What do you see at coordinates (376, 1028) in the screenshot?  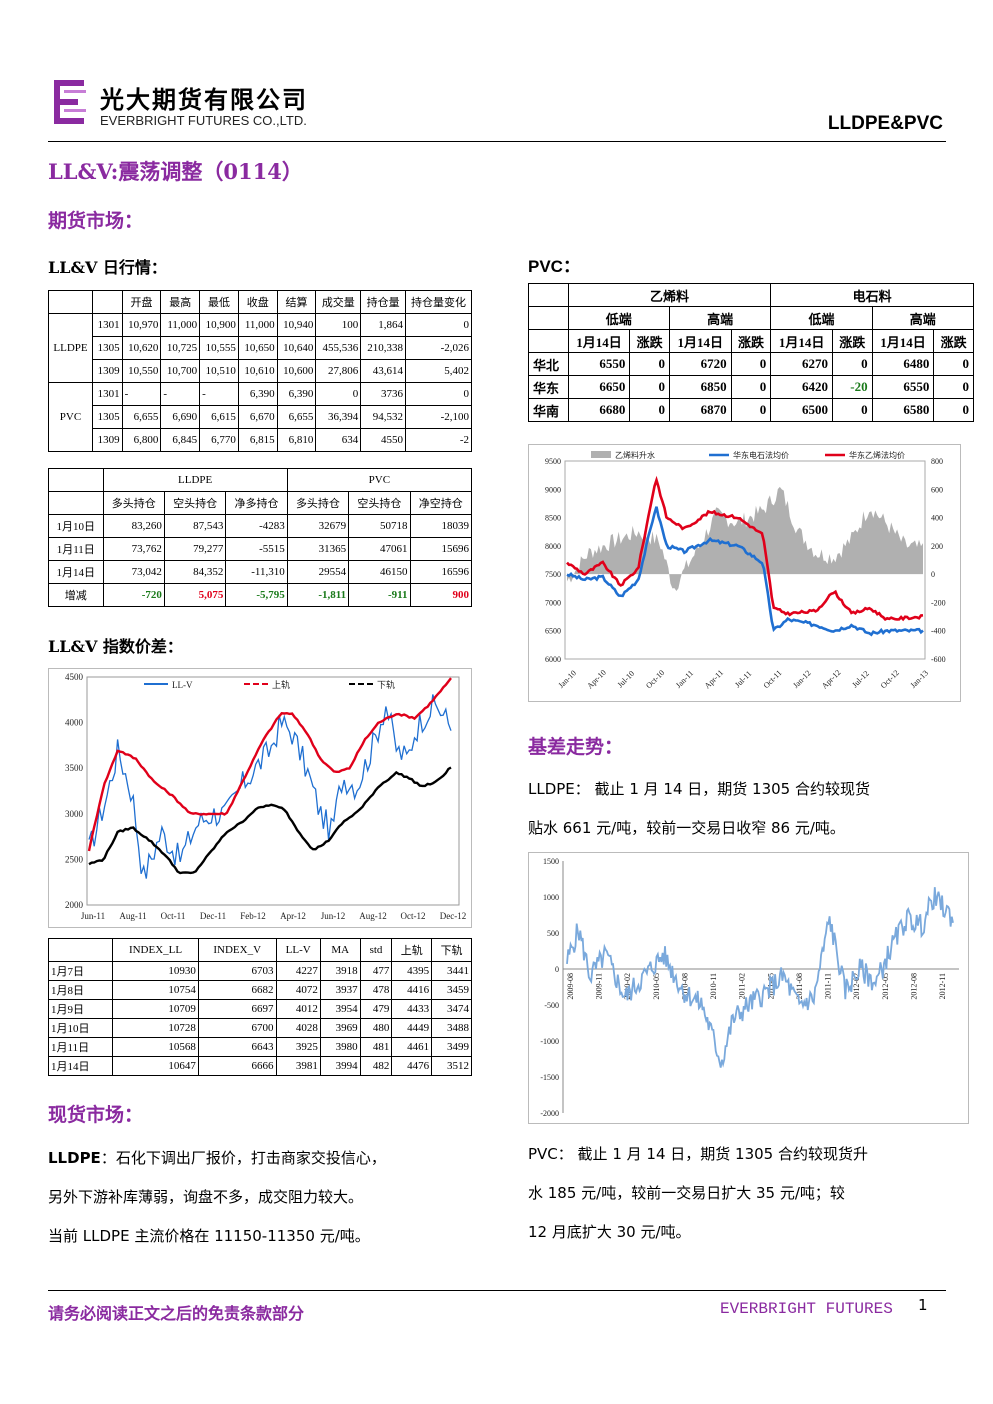 I see `table-cell: 480` at bounding box center [376, 1028].